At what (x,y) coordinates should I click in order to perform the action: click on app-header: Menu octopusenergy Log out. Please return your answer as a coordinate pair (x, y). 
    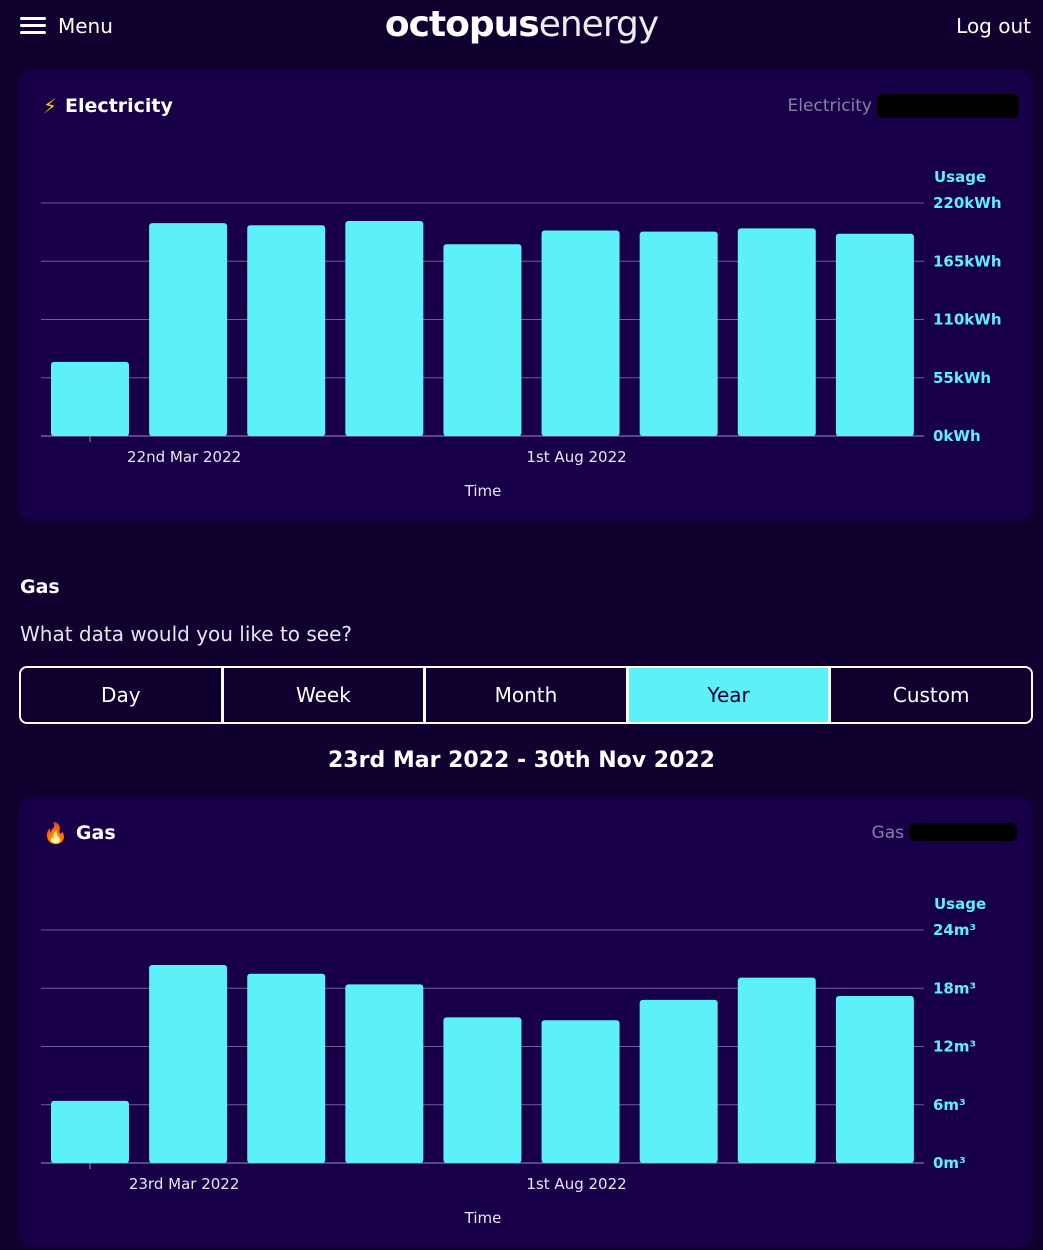
    Looking at the image, I should click on (521, 29).